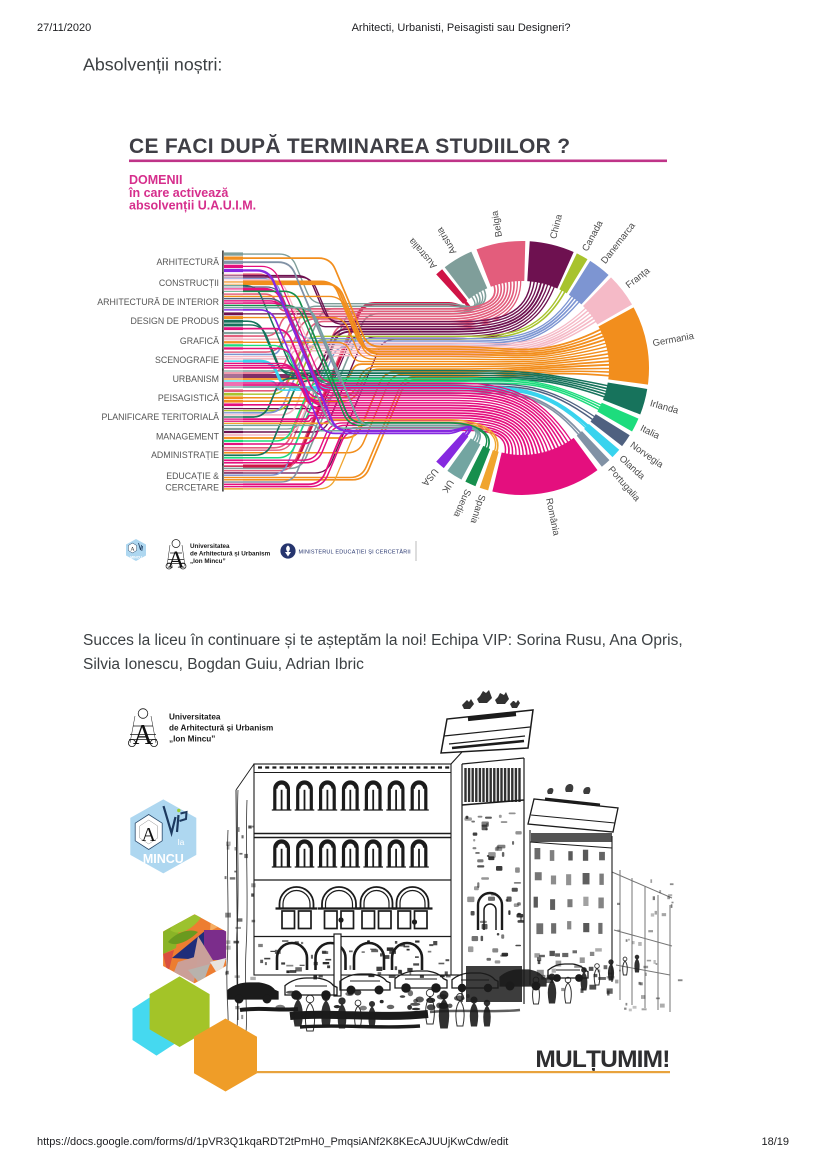 This screenshot has height=1170, width=827. What do you see at coordinates (447, 487) in the screenshot?
I see `svg-text: UK` at bounding box center [447, 487].